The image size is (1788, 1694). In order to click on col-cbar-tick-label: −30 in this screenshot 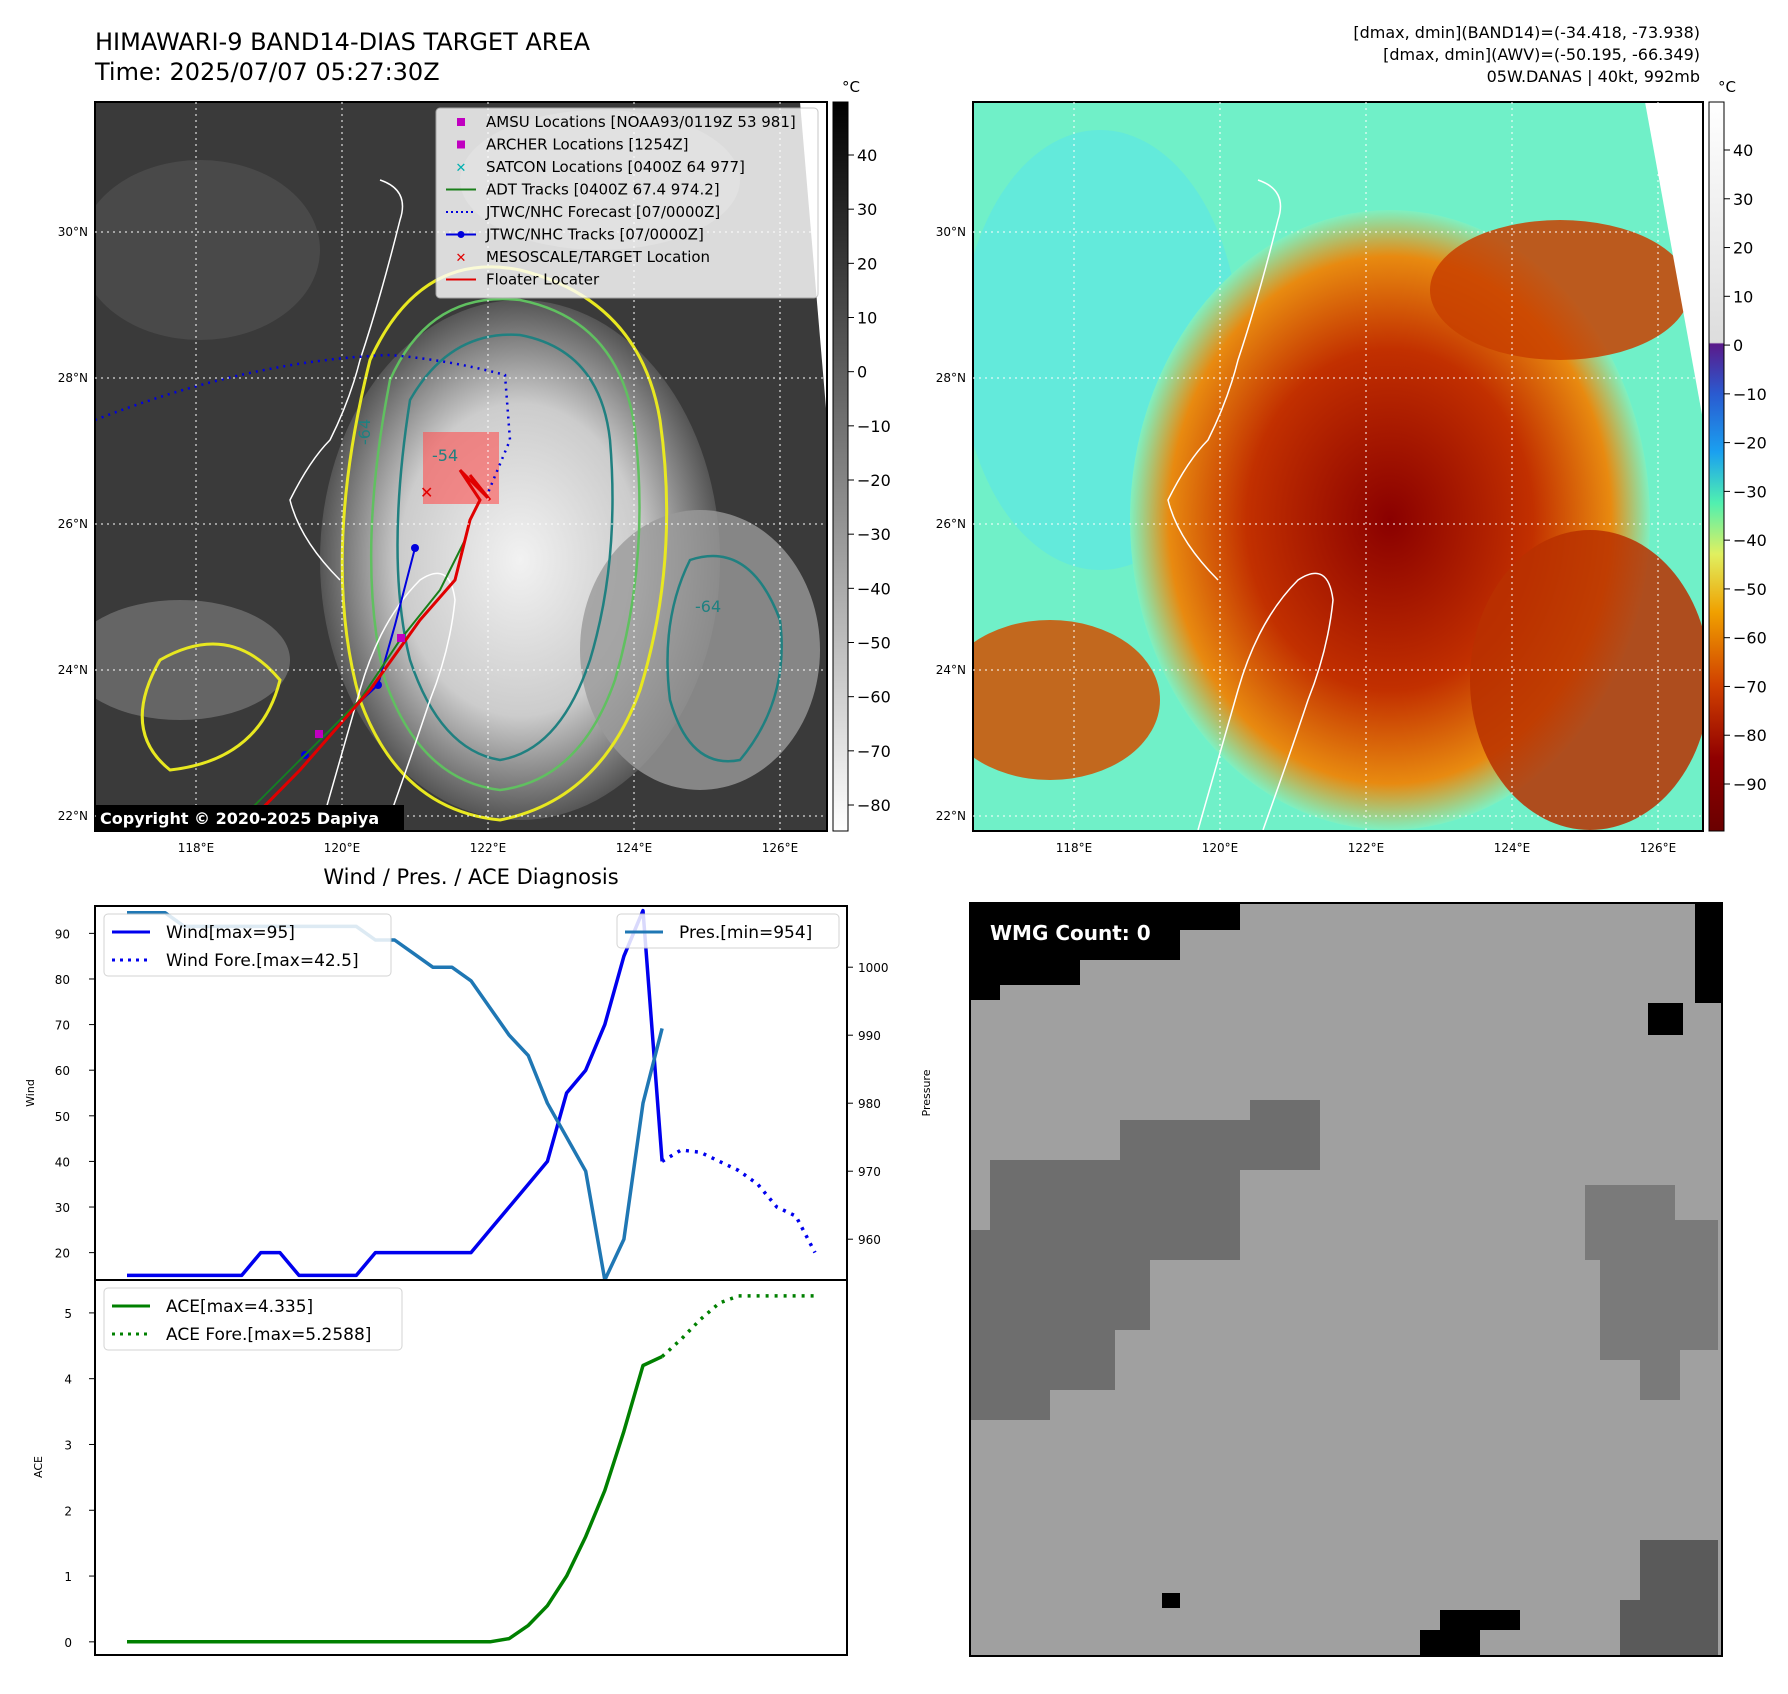, I will do `click(1750, 491)`.